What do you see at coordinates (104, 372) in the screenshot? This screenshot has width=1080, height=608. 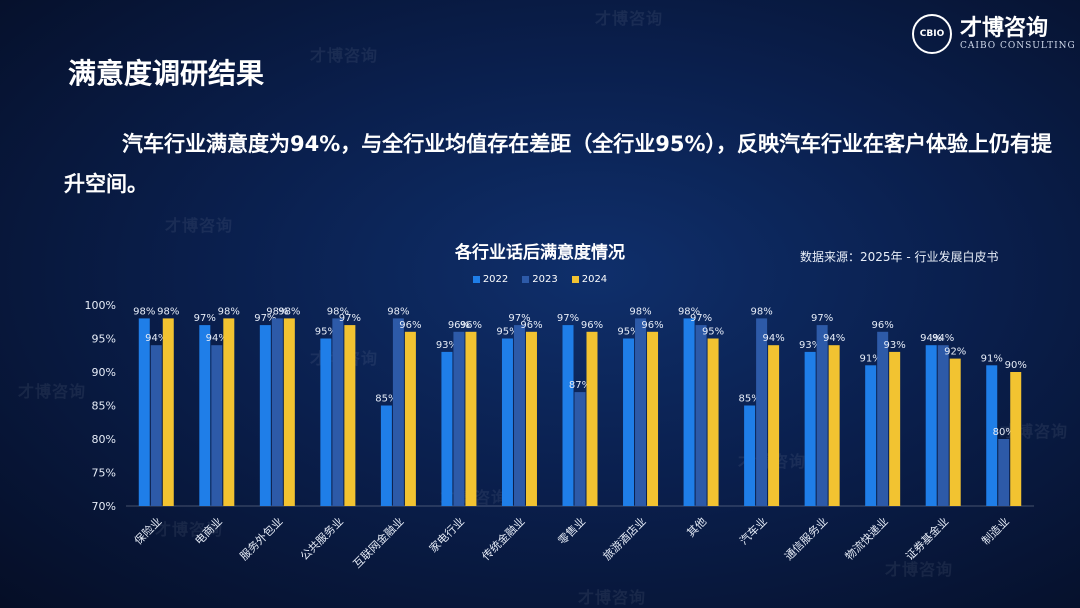 I see `y-tick-label: 90%` at bounding box center [104, 372].